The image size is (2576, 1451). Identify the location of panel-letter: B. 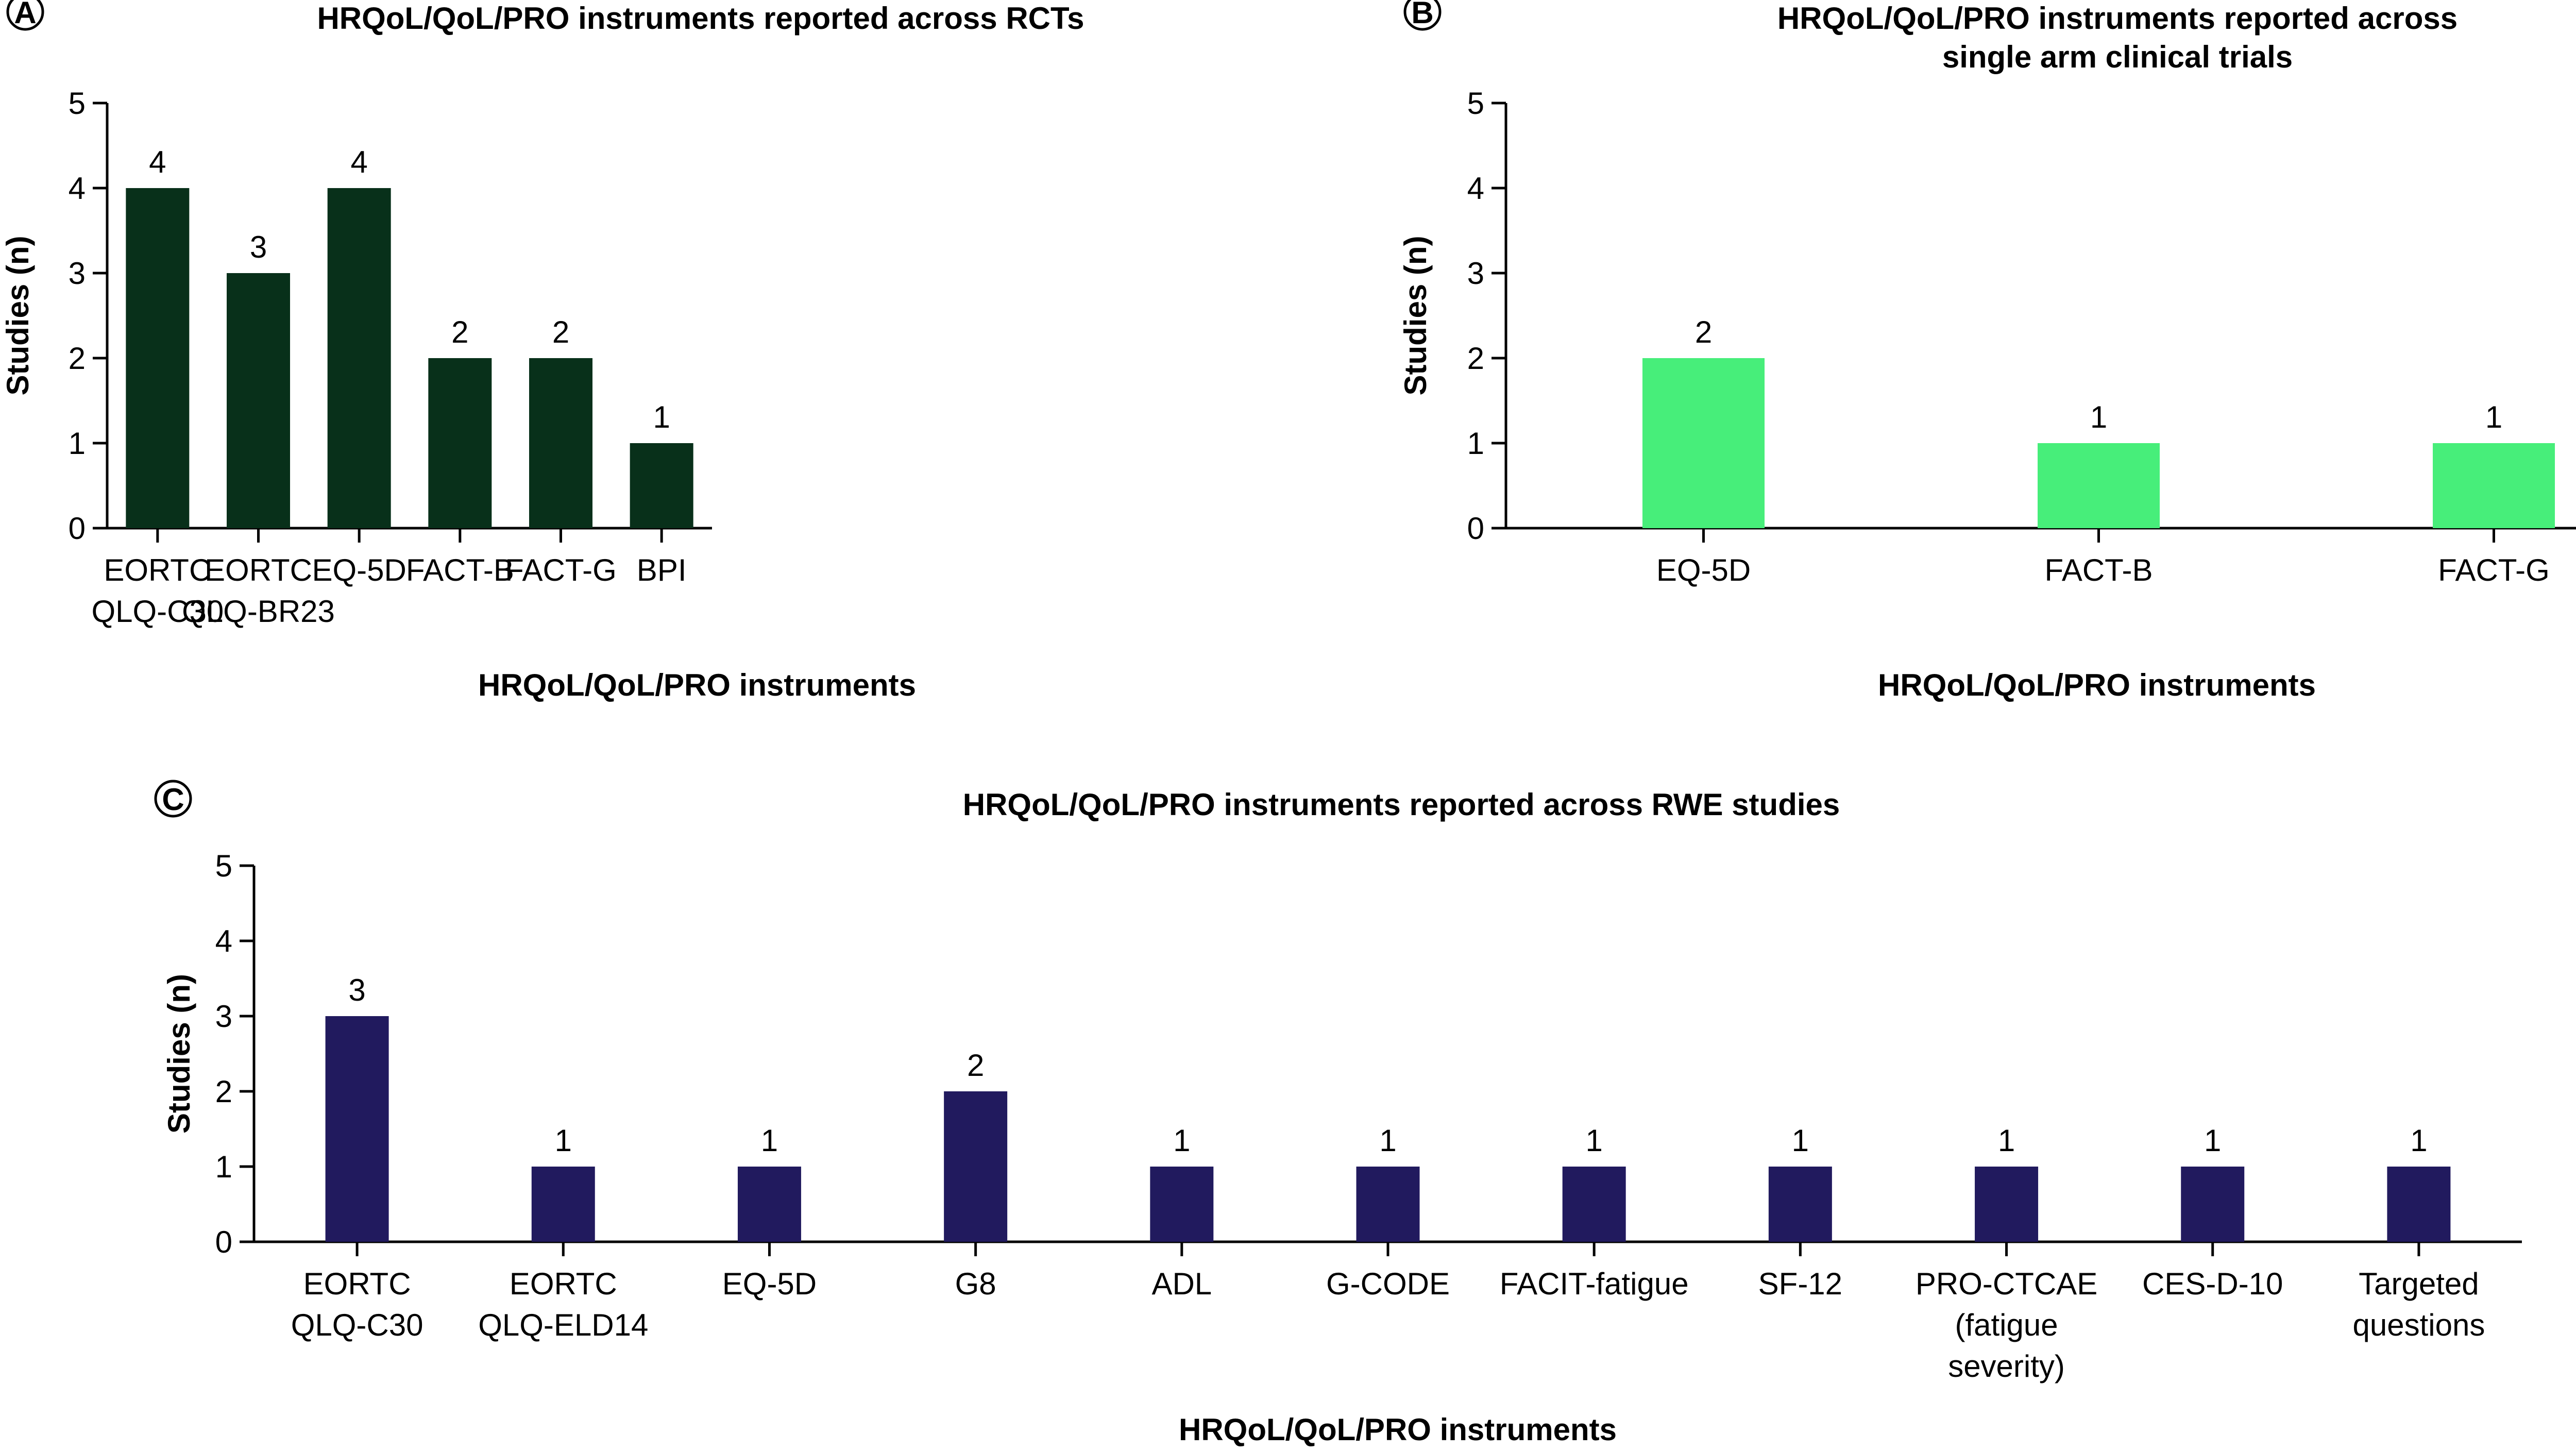
(1422, 15).